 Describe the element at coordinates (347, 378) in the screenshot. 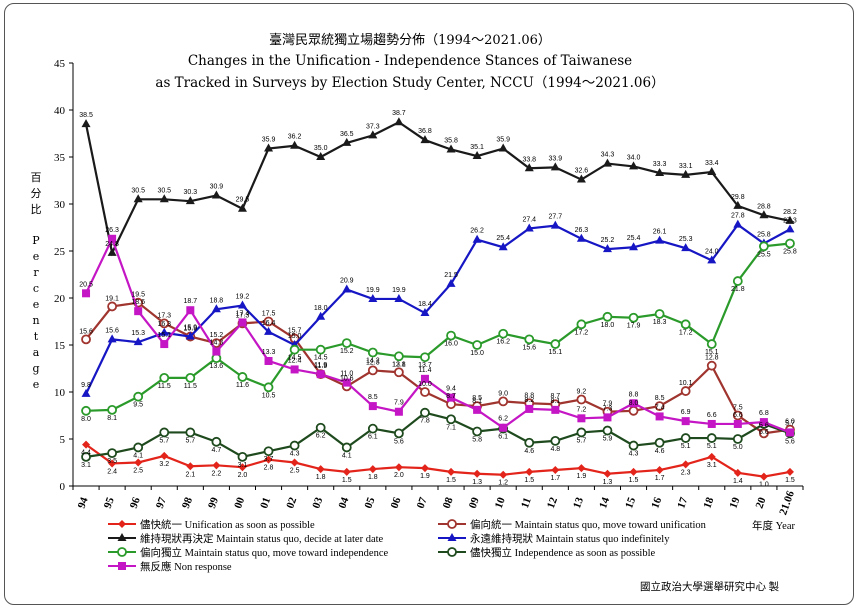

I see `data-label: 10.6` at that location.